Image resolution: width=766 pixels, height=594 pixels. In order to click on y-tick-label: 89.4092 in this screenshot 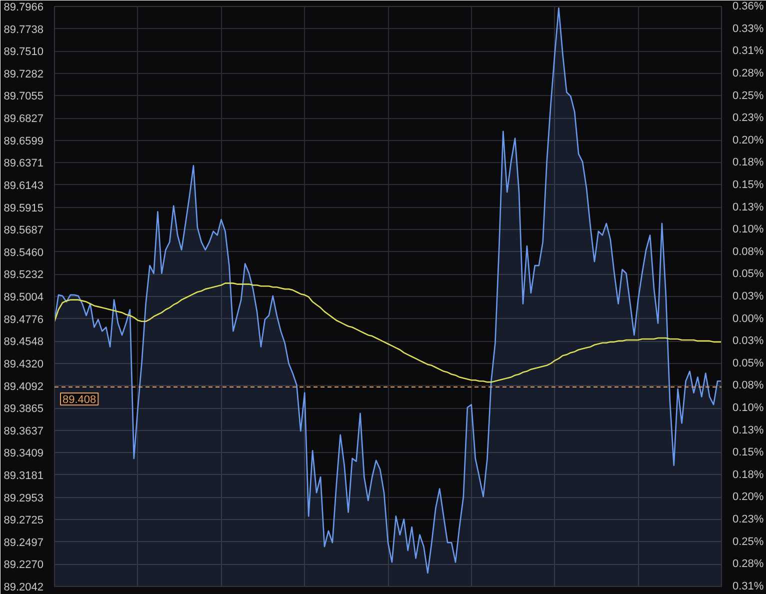, I will do `click(24, 386)`.